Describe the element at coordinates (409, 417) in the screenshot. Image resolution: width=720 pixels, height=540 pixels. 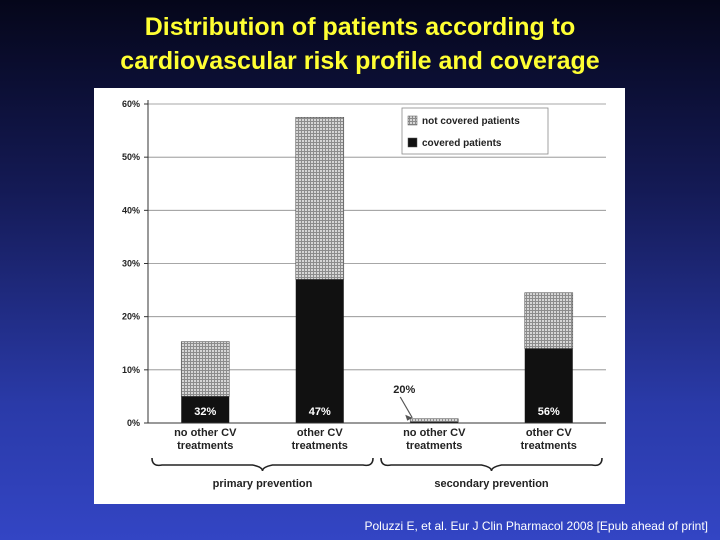
I see `label-arrowhead` at that location.